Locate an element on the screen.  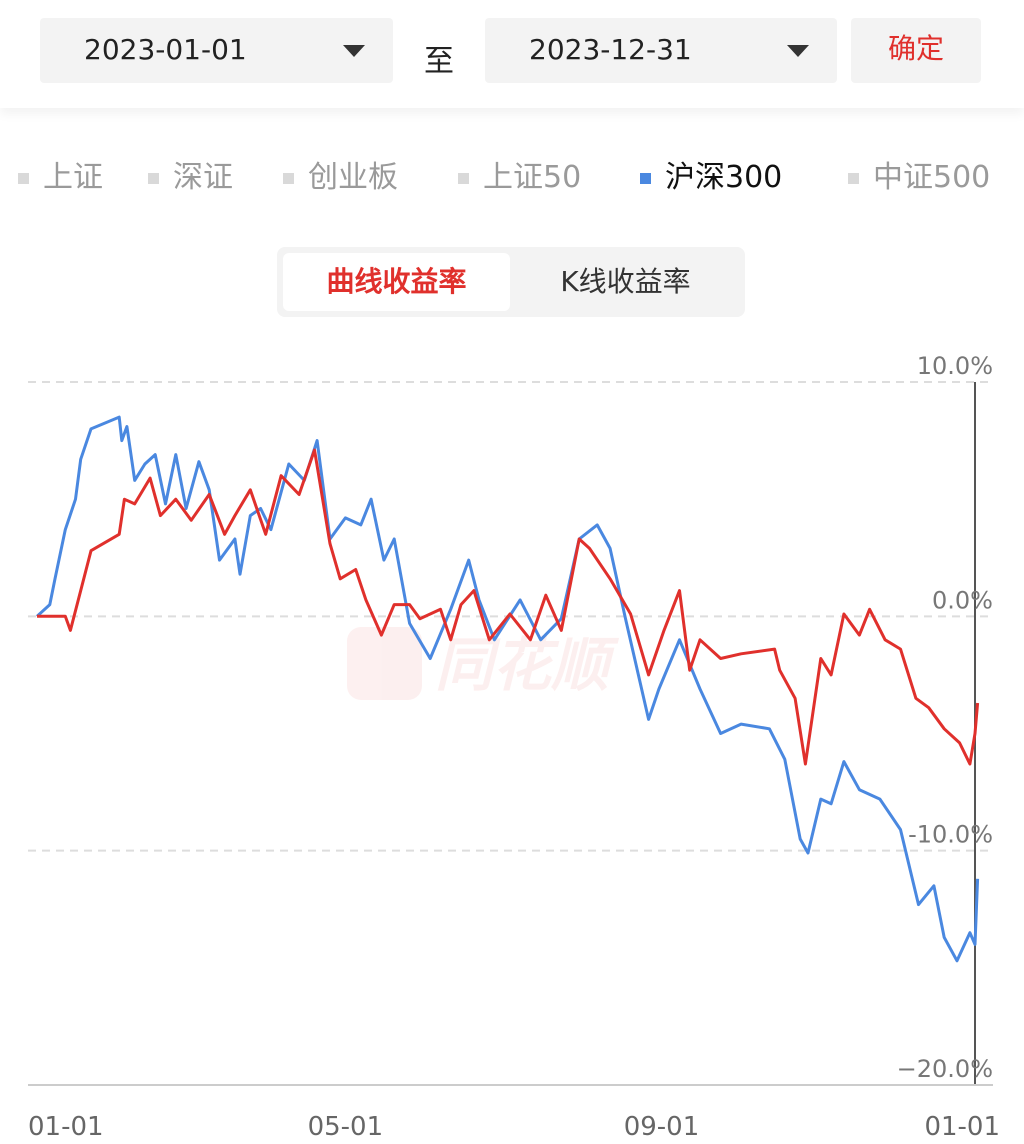
watermark-text: 同花顺 is located at coordinates (527, 665).